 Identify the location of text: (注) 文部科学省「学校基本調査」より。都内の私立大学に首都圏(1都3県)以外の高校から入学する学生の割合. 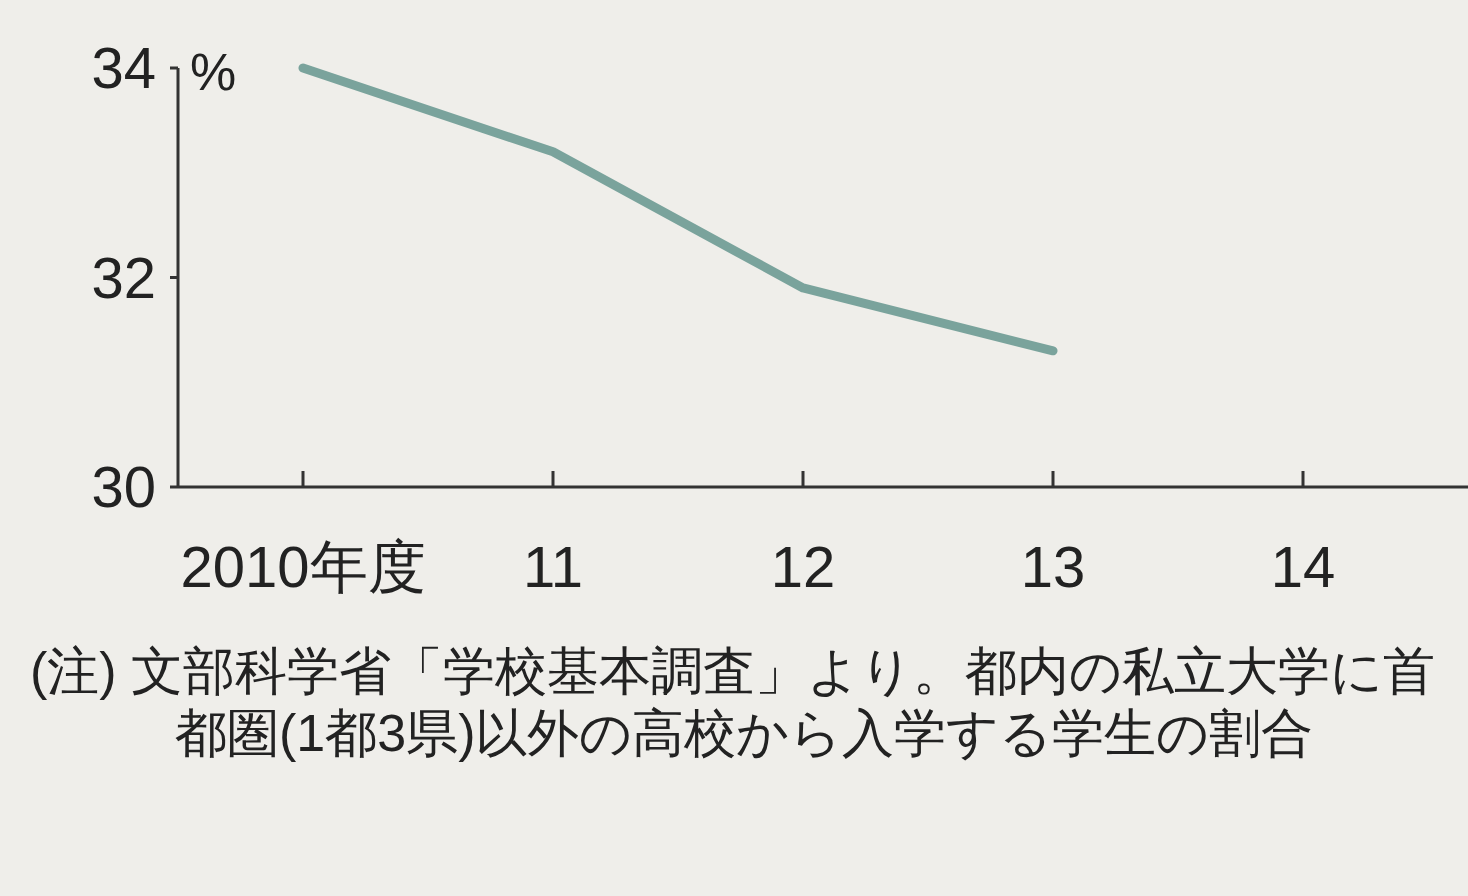
(733, 702).